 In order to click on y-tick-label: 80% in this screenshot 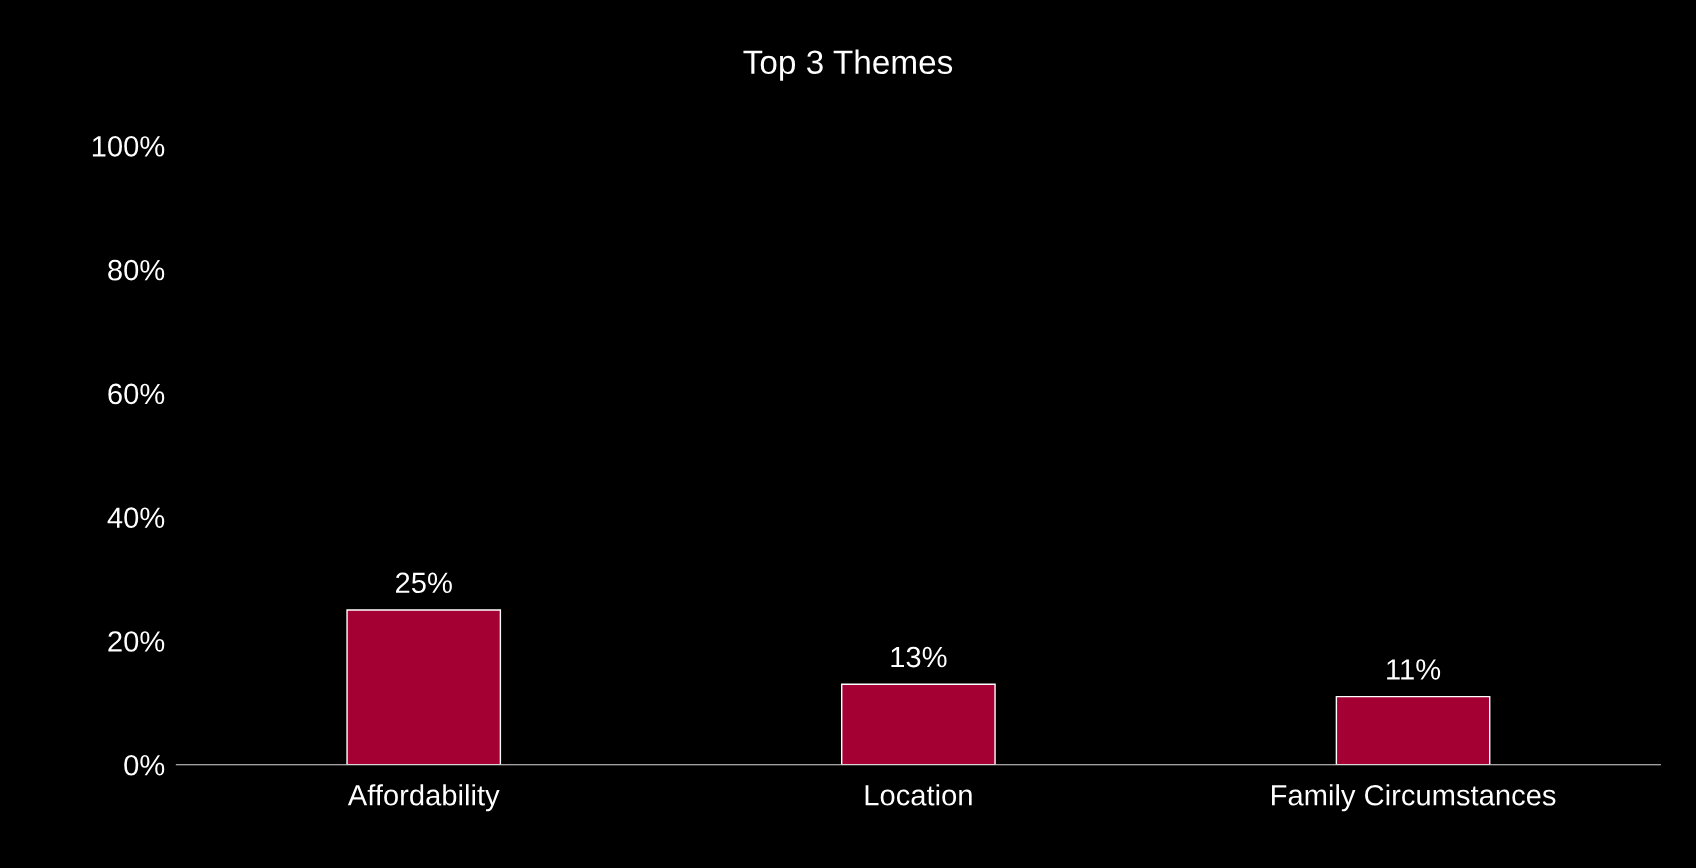, I will do `click(136, 270)`.